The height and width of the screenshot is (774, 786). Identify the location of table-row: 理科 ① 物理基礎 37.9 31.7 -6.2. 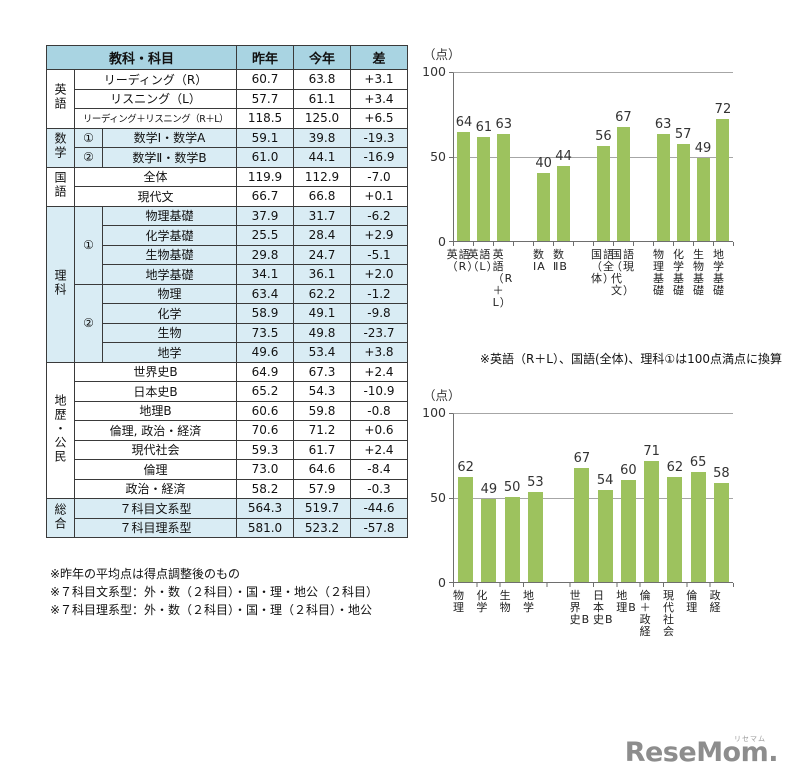
(227, 284).